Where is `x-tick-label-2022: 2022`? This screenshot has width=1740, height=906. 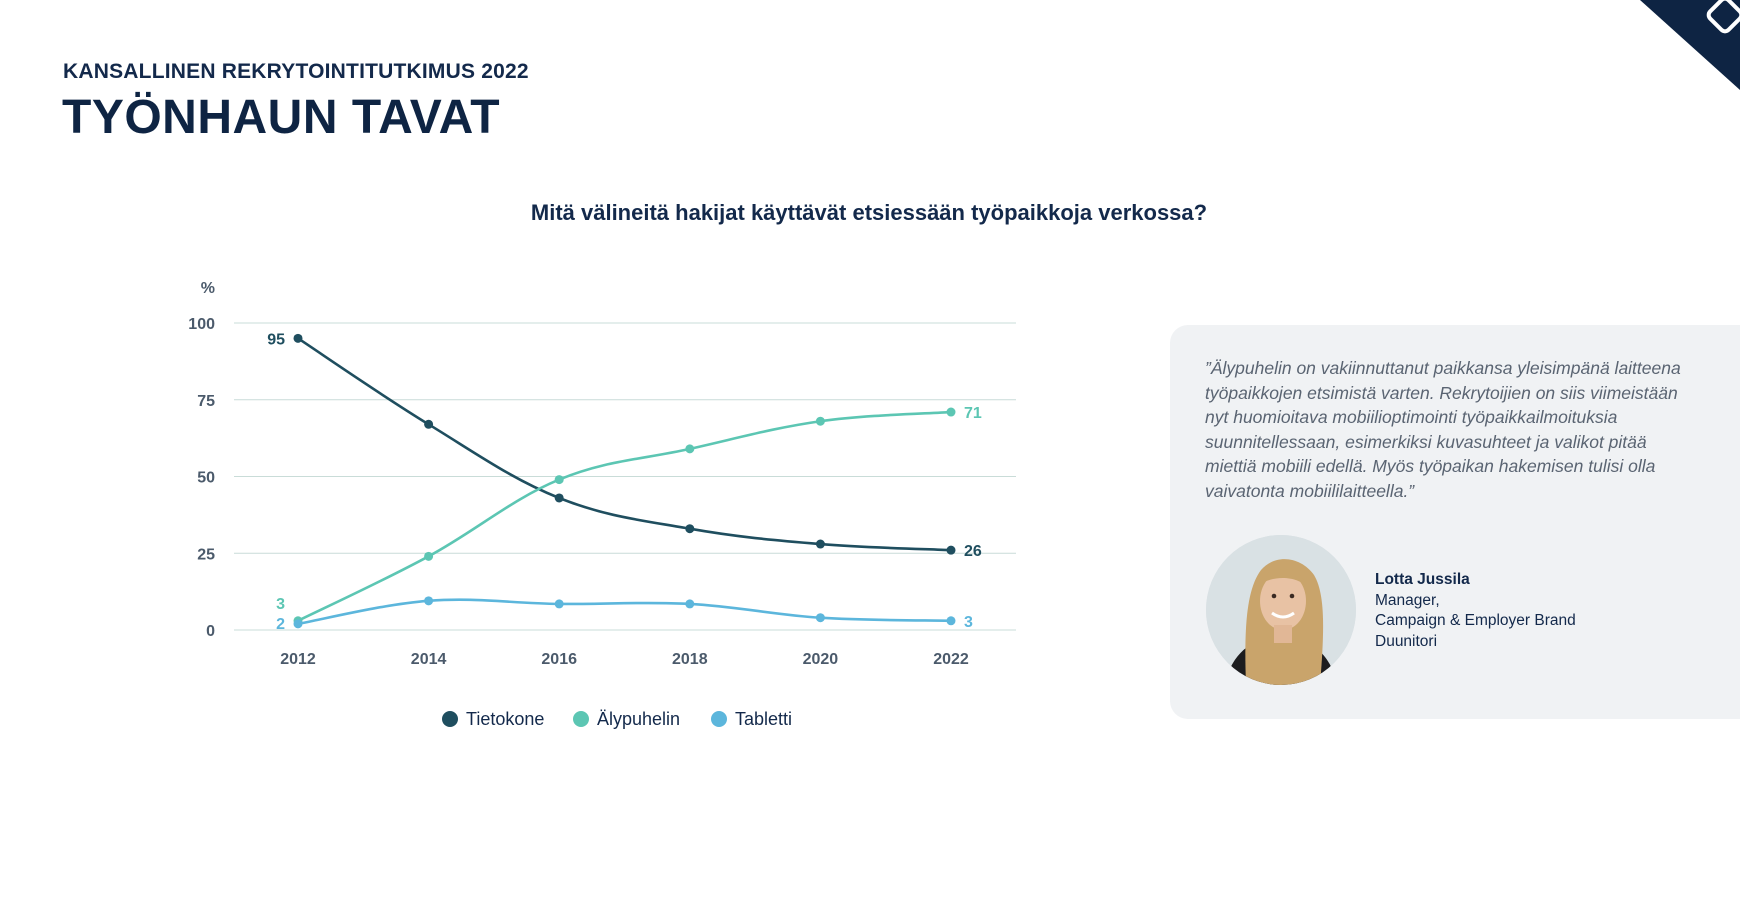 x-tick-label-2022: 2022 is located at coordinates (951, 659).